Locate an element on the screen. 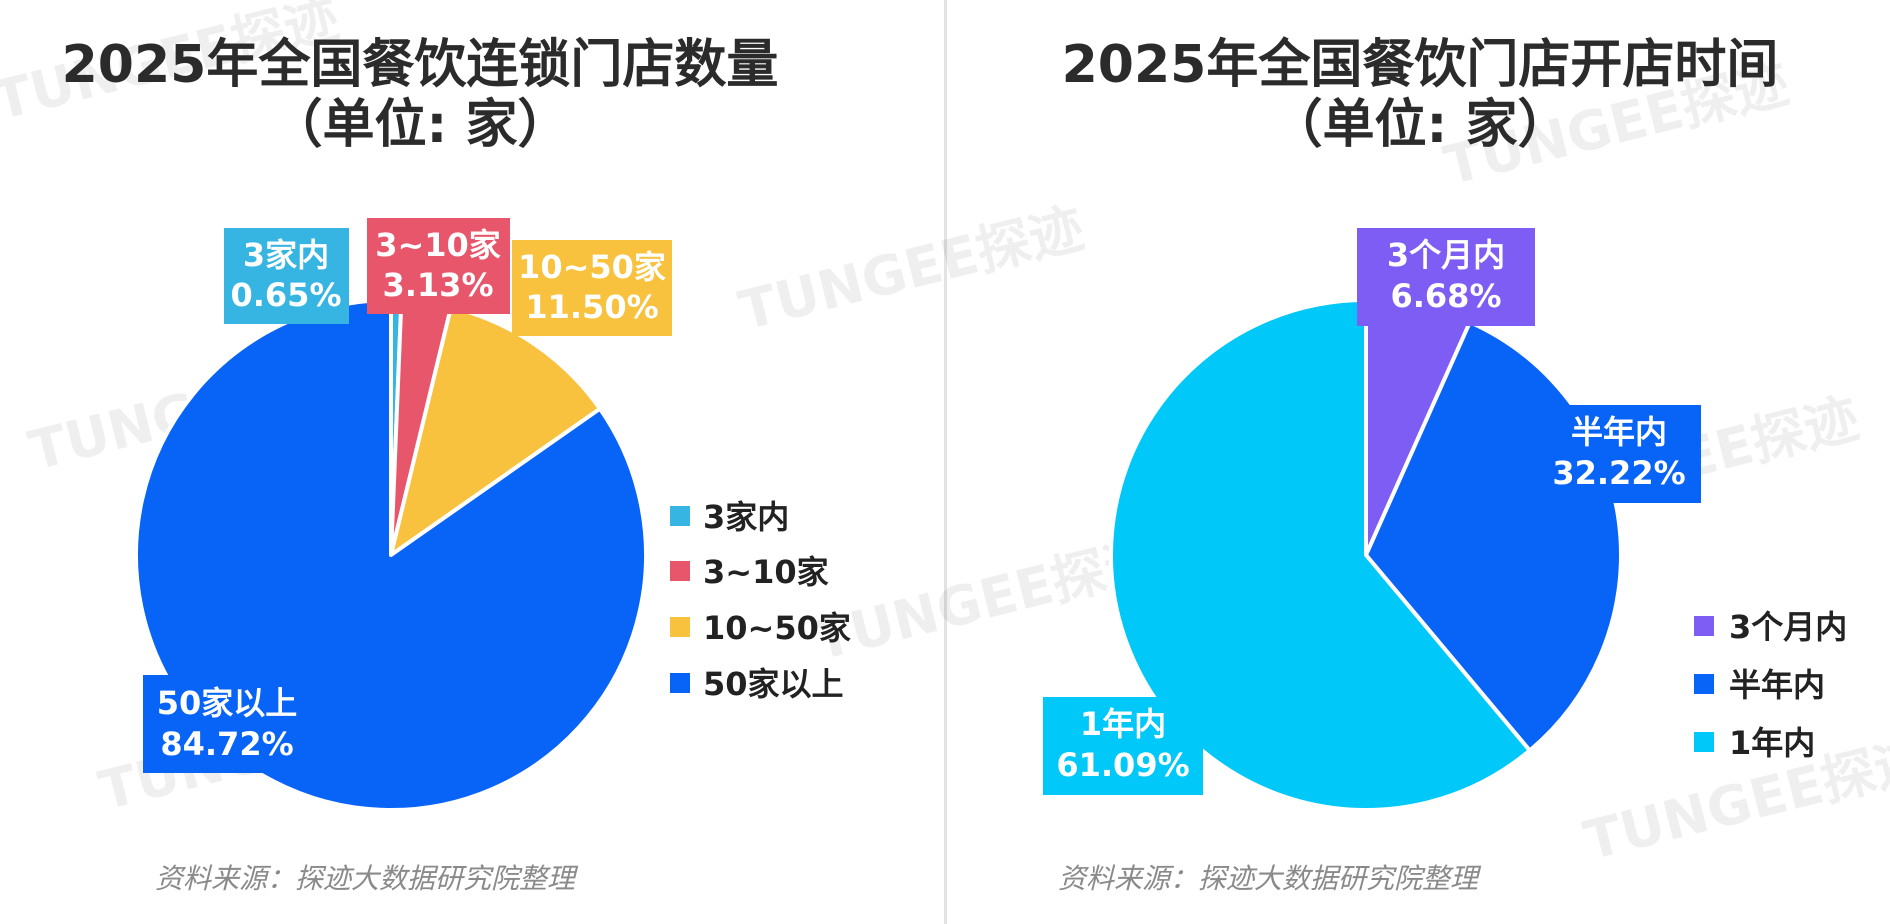 This screenshot has width=1890, height=924. right-label-half-year: 半年内 32.22% is located at coordinates (1619, 454).